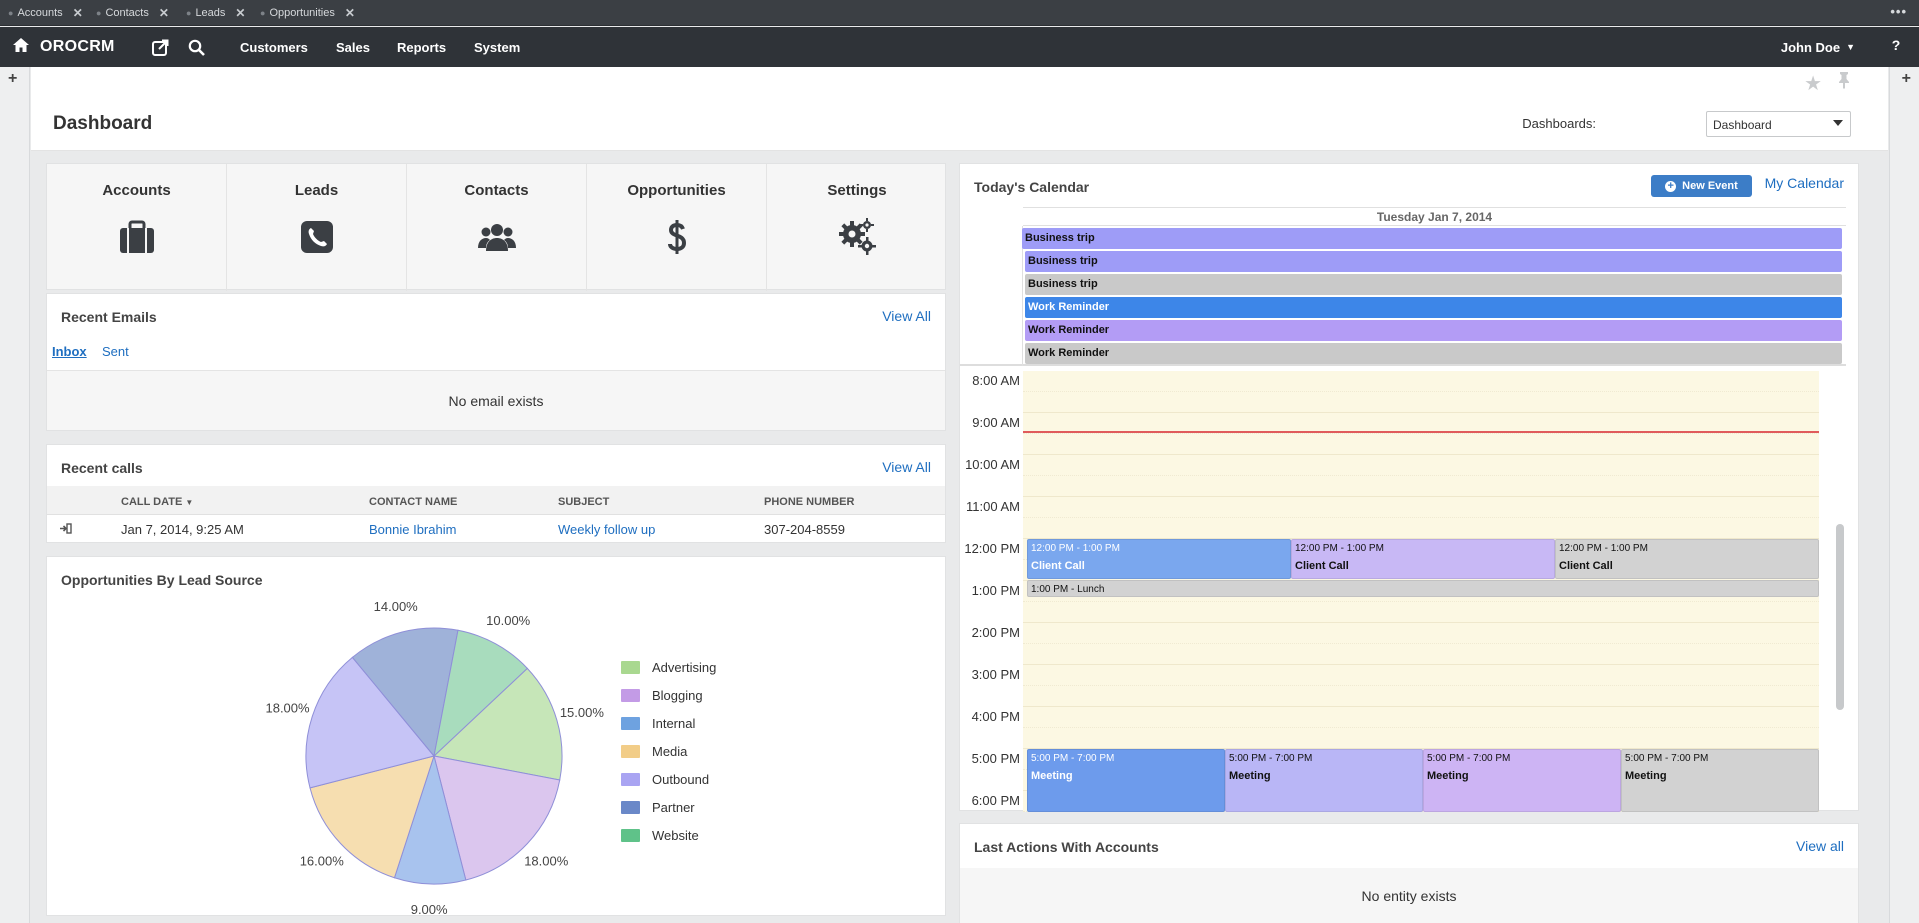 The height and width of the screenshot is (923, 1919). What do you see at coordinates (665, 779) in the screenshot?
I see `legend-item: Outbound` at bounding box center [665, 779].